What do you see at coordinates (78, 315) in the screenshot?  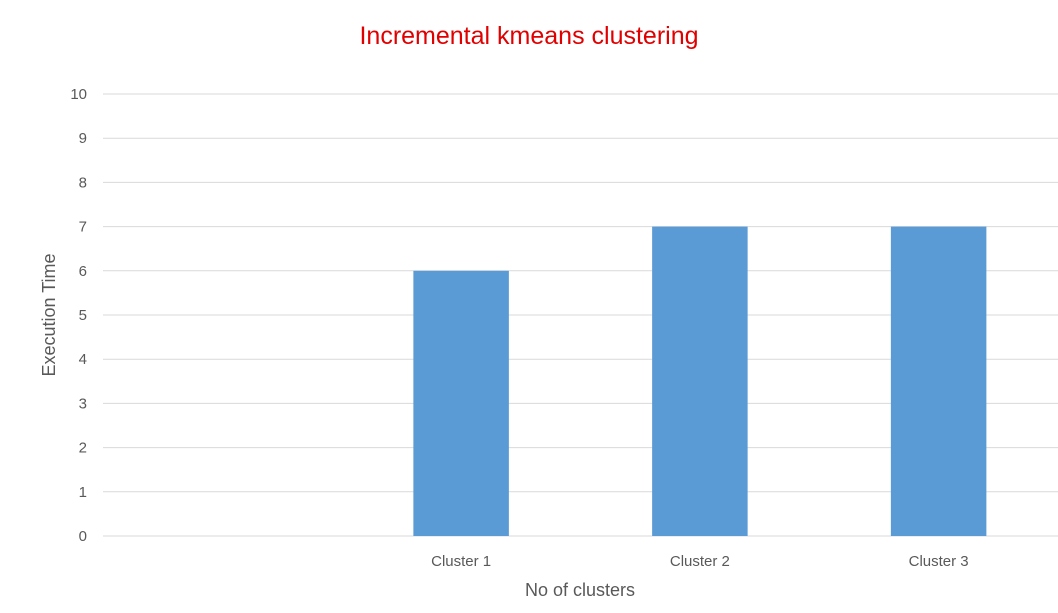 I see `y-tick-labels: 0 1 2 3 4 5 6 7 8 9 10` at bounding box center [78, 315].